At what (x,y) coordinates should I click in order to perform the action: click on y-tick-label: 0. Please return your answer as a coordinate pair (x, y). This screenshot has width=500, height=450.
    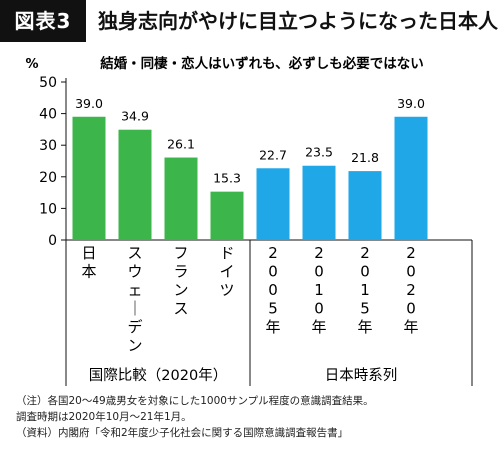
    Looking at the image, I should click on (52, 241).